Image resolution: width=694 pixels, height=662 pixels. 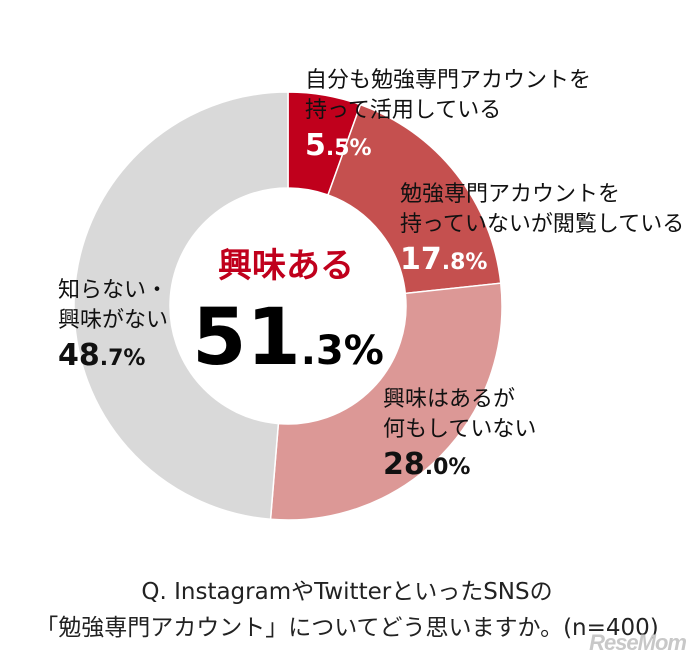 What do you see at coordinates (315, 145) in the screenshot?
I see `pct-int: 5` at bounding box center [315, 145].